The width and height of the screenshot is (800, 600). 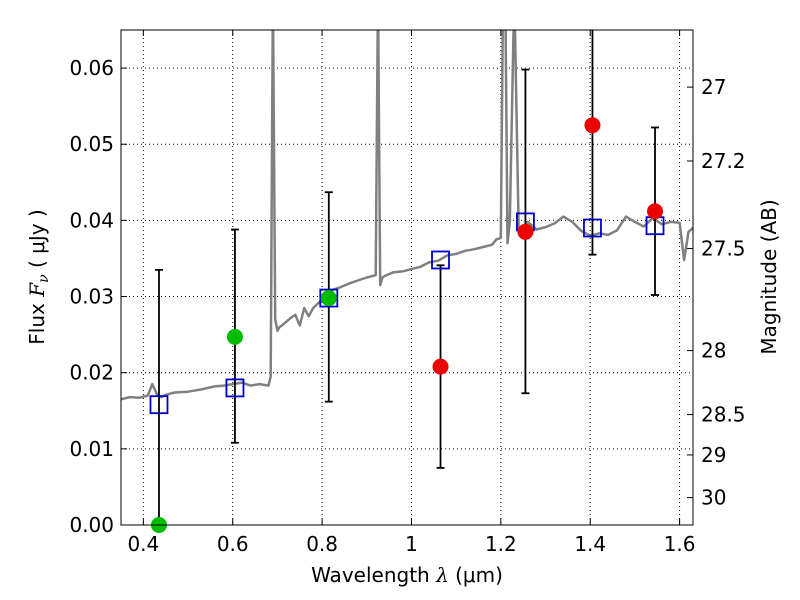 I want to click on y2-tick-label: 30, so click(x=713, y=498).